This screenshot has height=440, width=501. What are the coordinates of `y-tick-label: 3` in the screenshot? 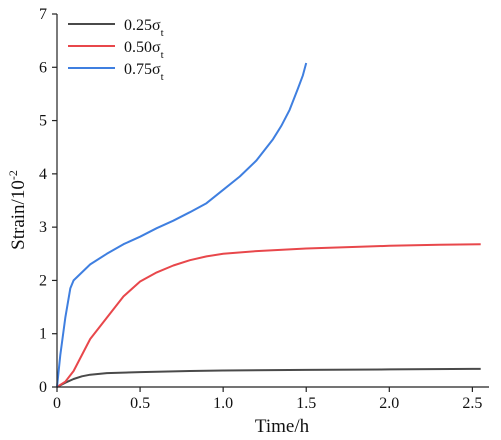 It's located at (43, 227).